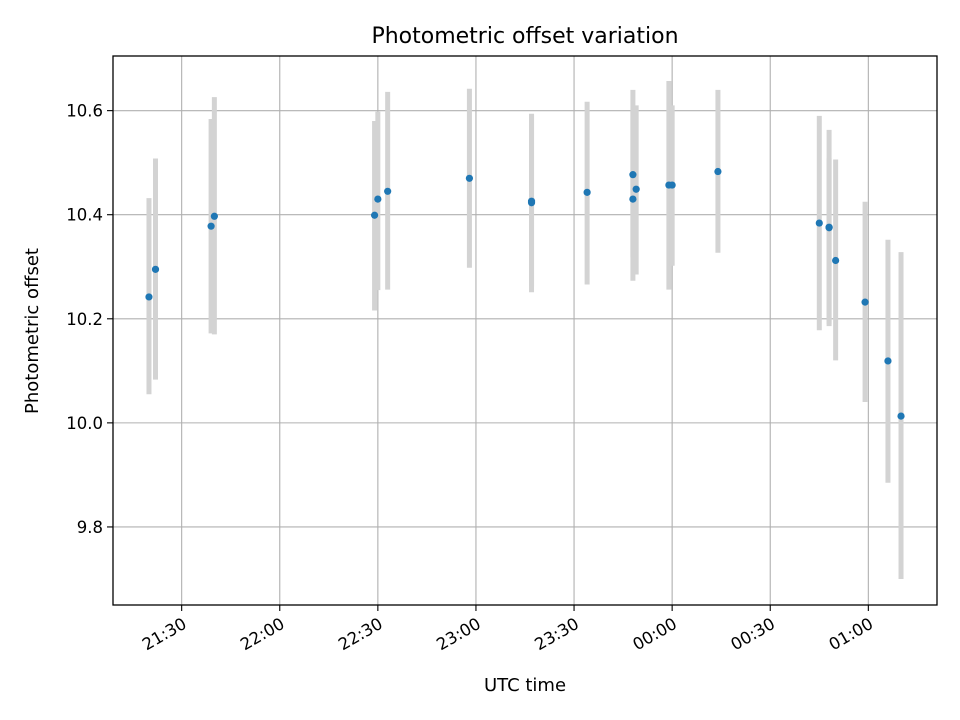 This screenshot has height=720, width=960. Describe the element at coordinates (525, 685) in the screenshot. I see `x-axis-label: UTC time` at that location.